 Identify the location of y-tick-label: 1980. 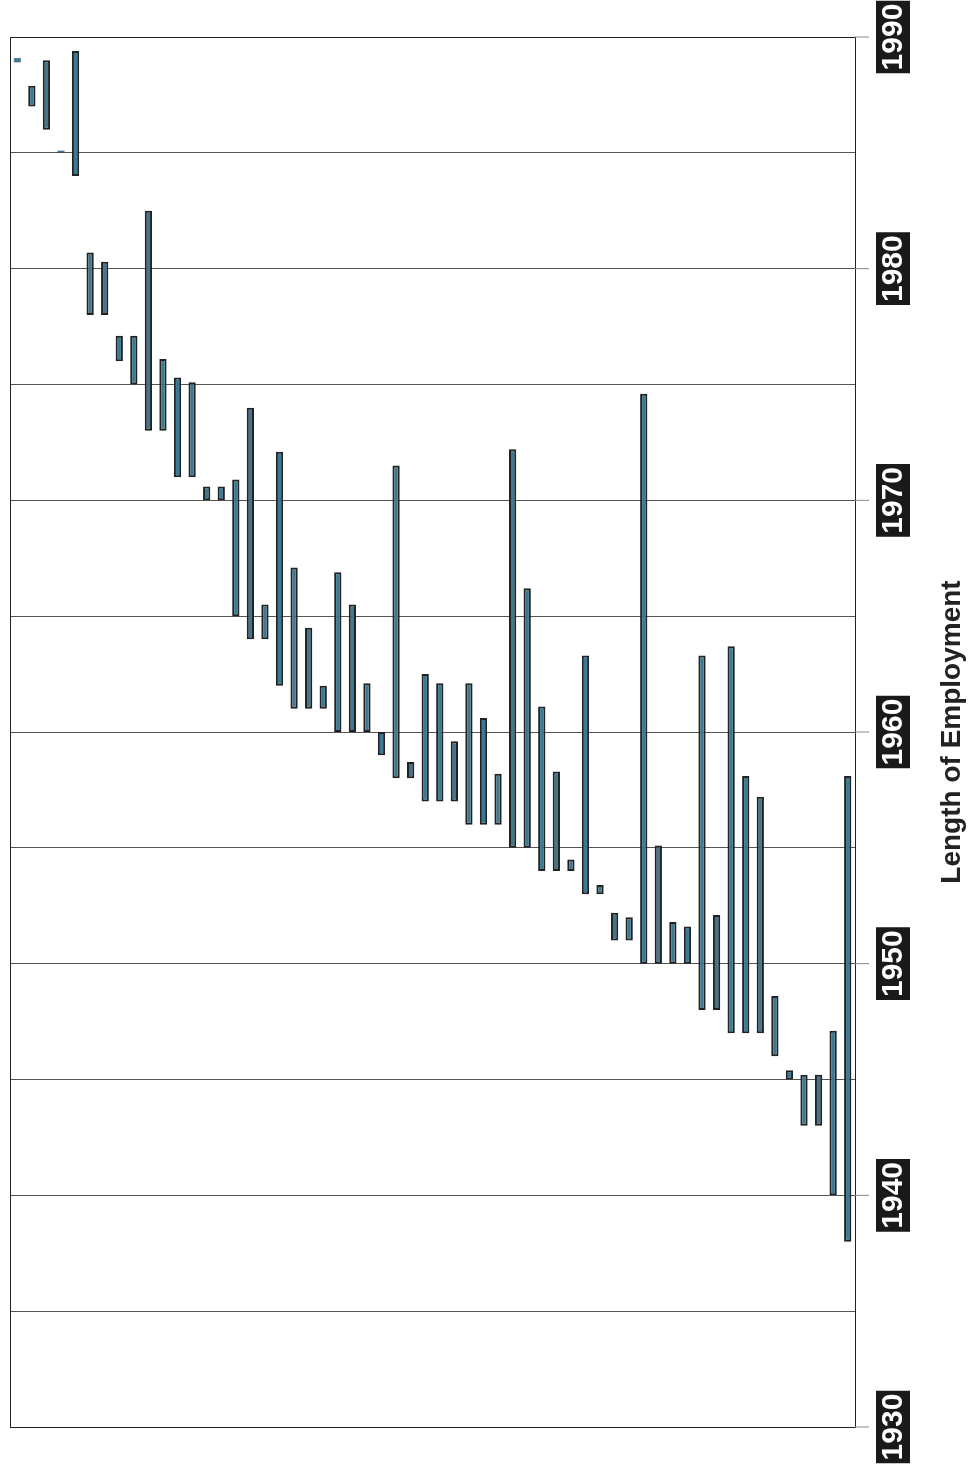
(892, 269).